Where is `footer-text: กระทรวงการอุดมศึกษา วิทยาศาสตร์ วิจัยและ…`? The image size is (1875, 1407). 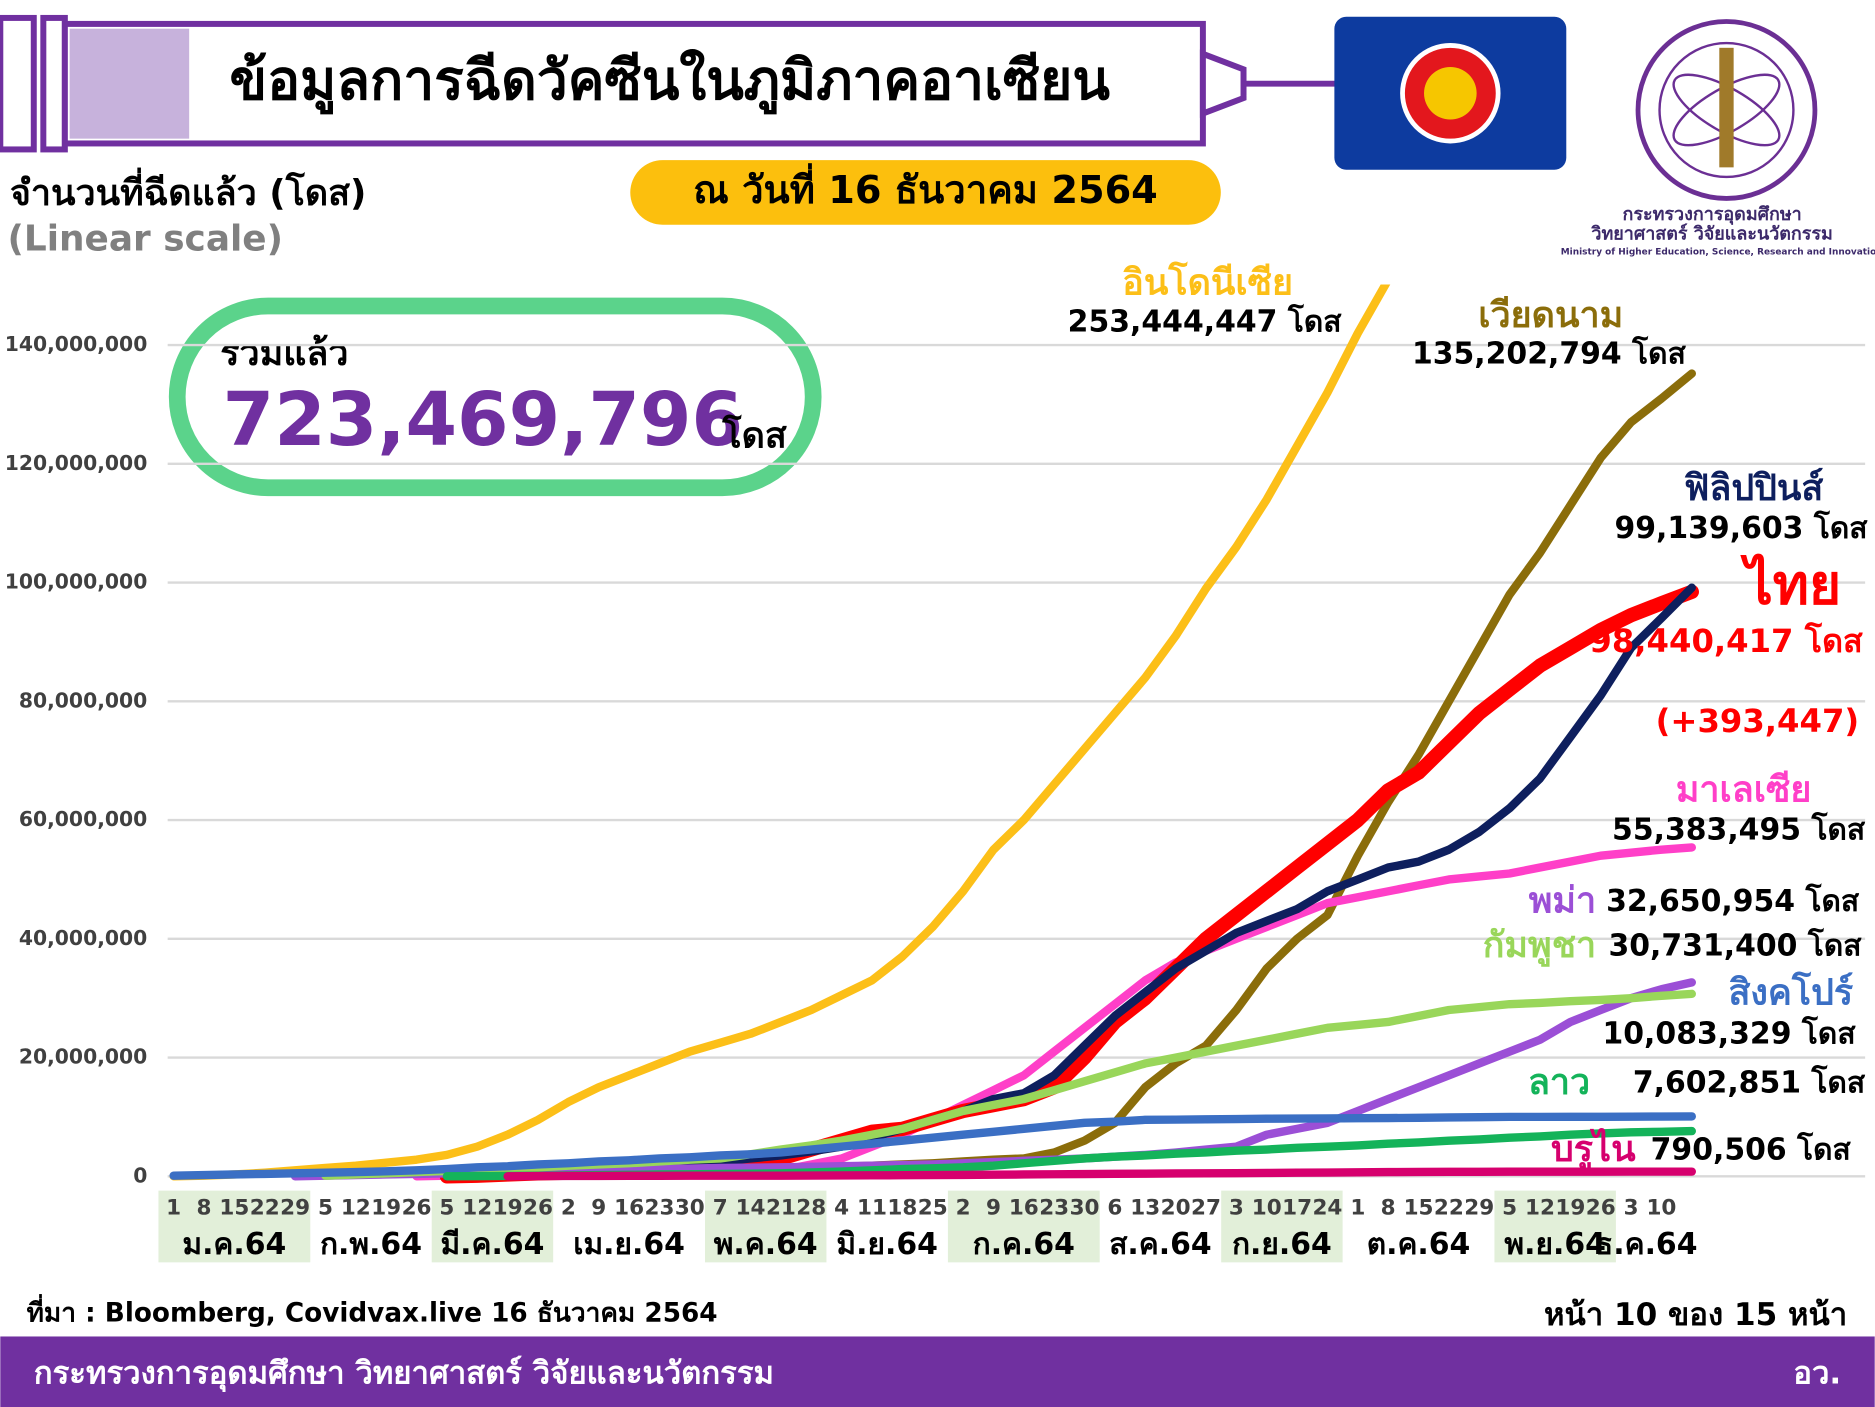 footer-text: กระทรวงการอุดมศึกษา วิทยาศาสตร์ วิจัยและ… is located at coordinates (404, 1374).